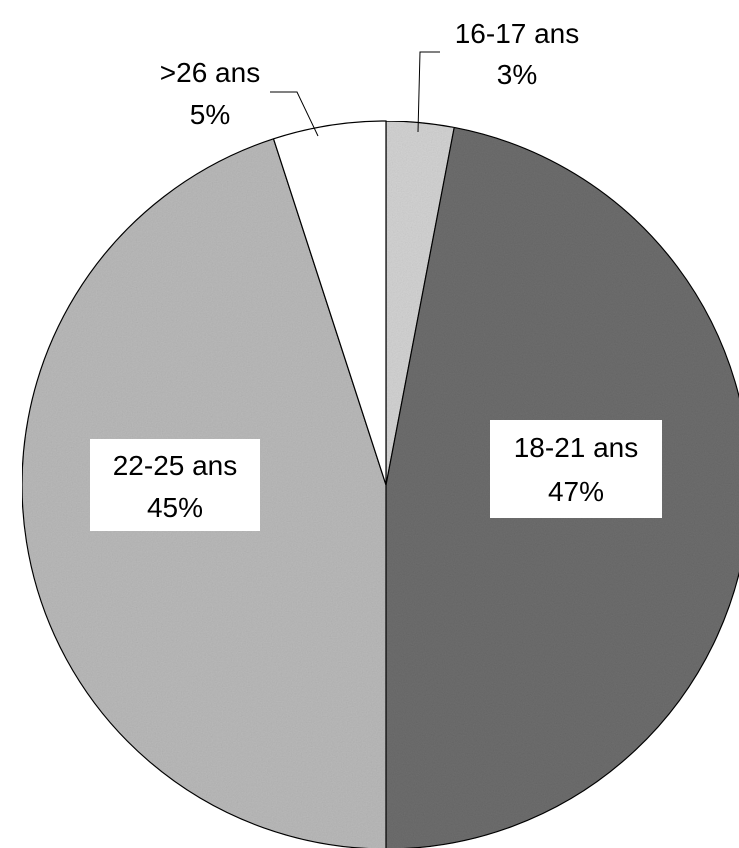 The height and width of the screenshot is (848, 739). What do you see at coordinates (517, 74) in the screenshot?
I see `slice-value-label: 3%` at bounding box center [517, 74].